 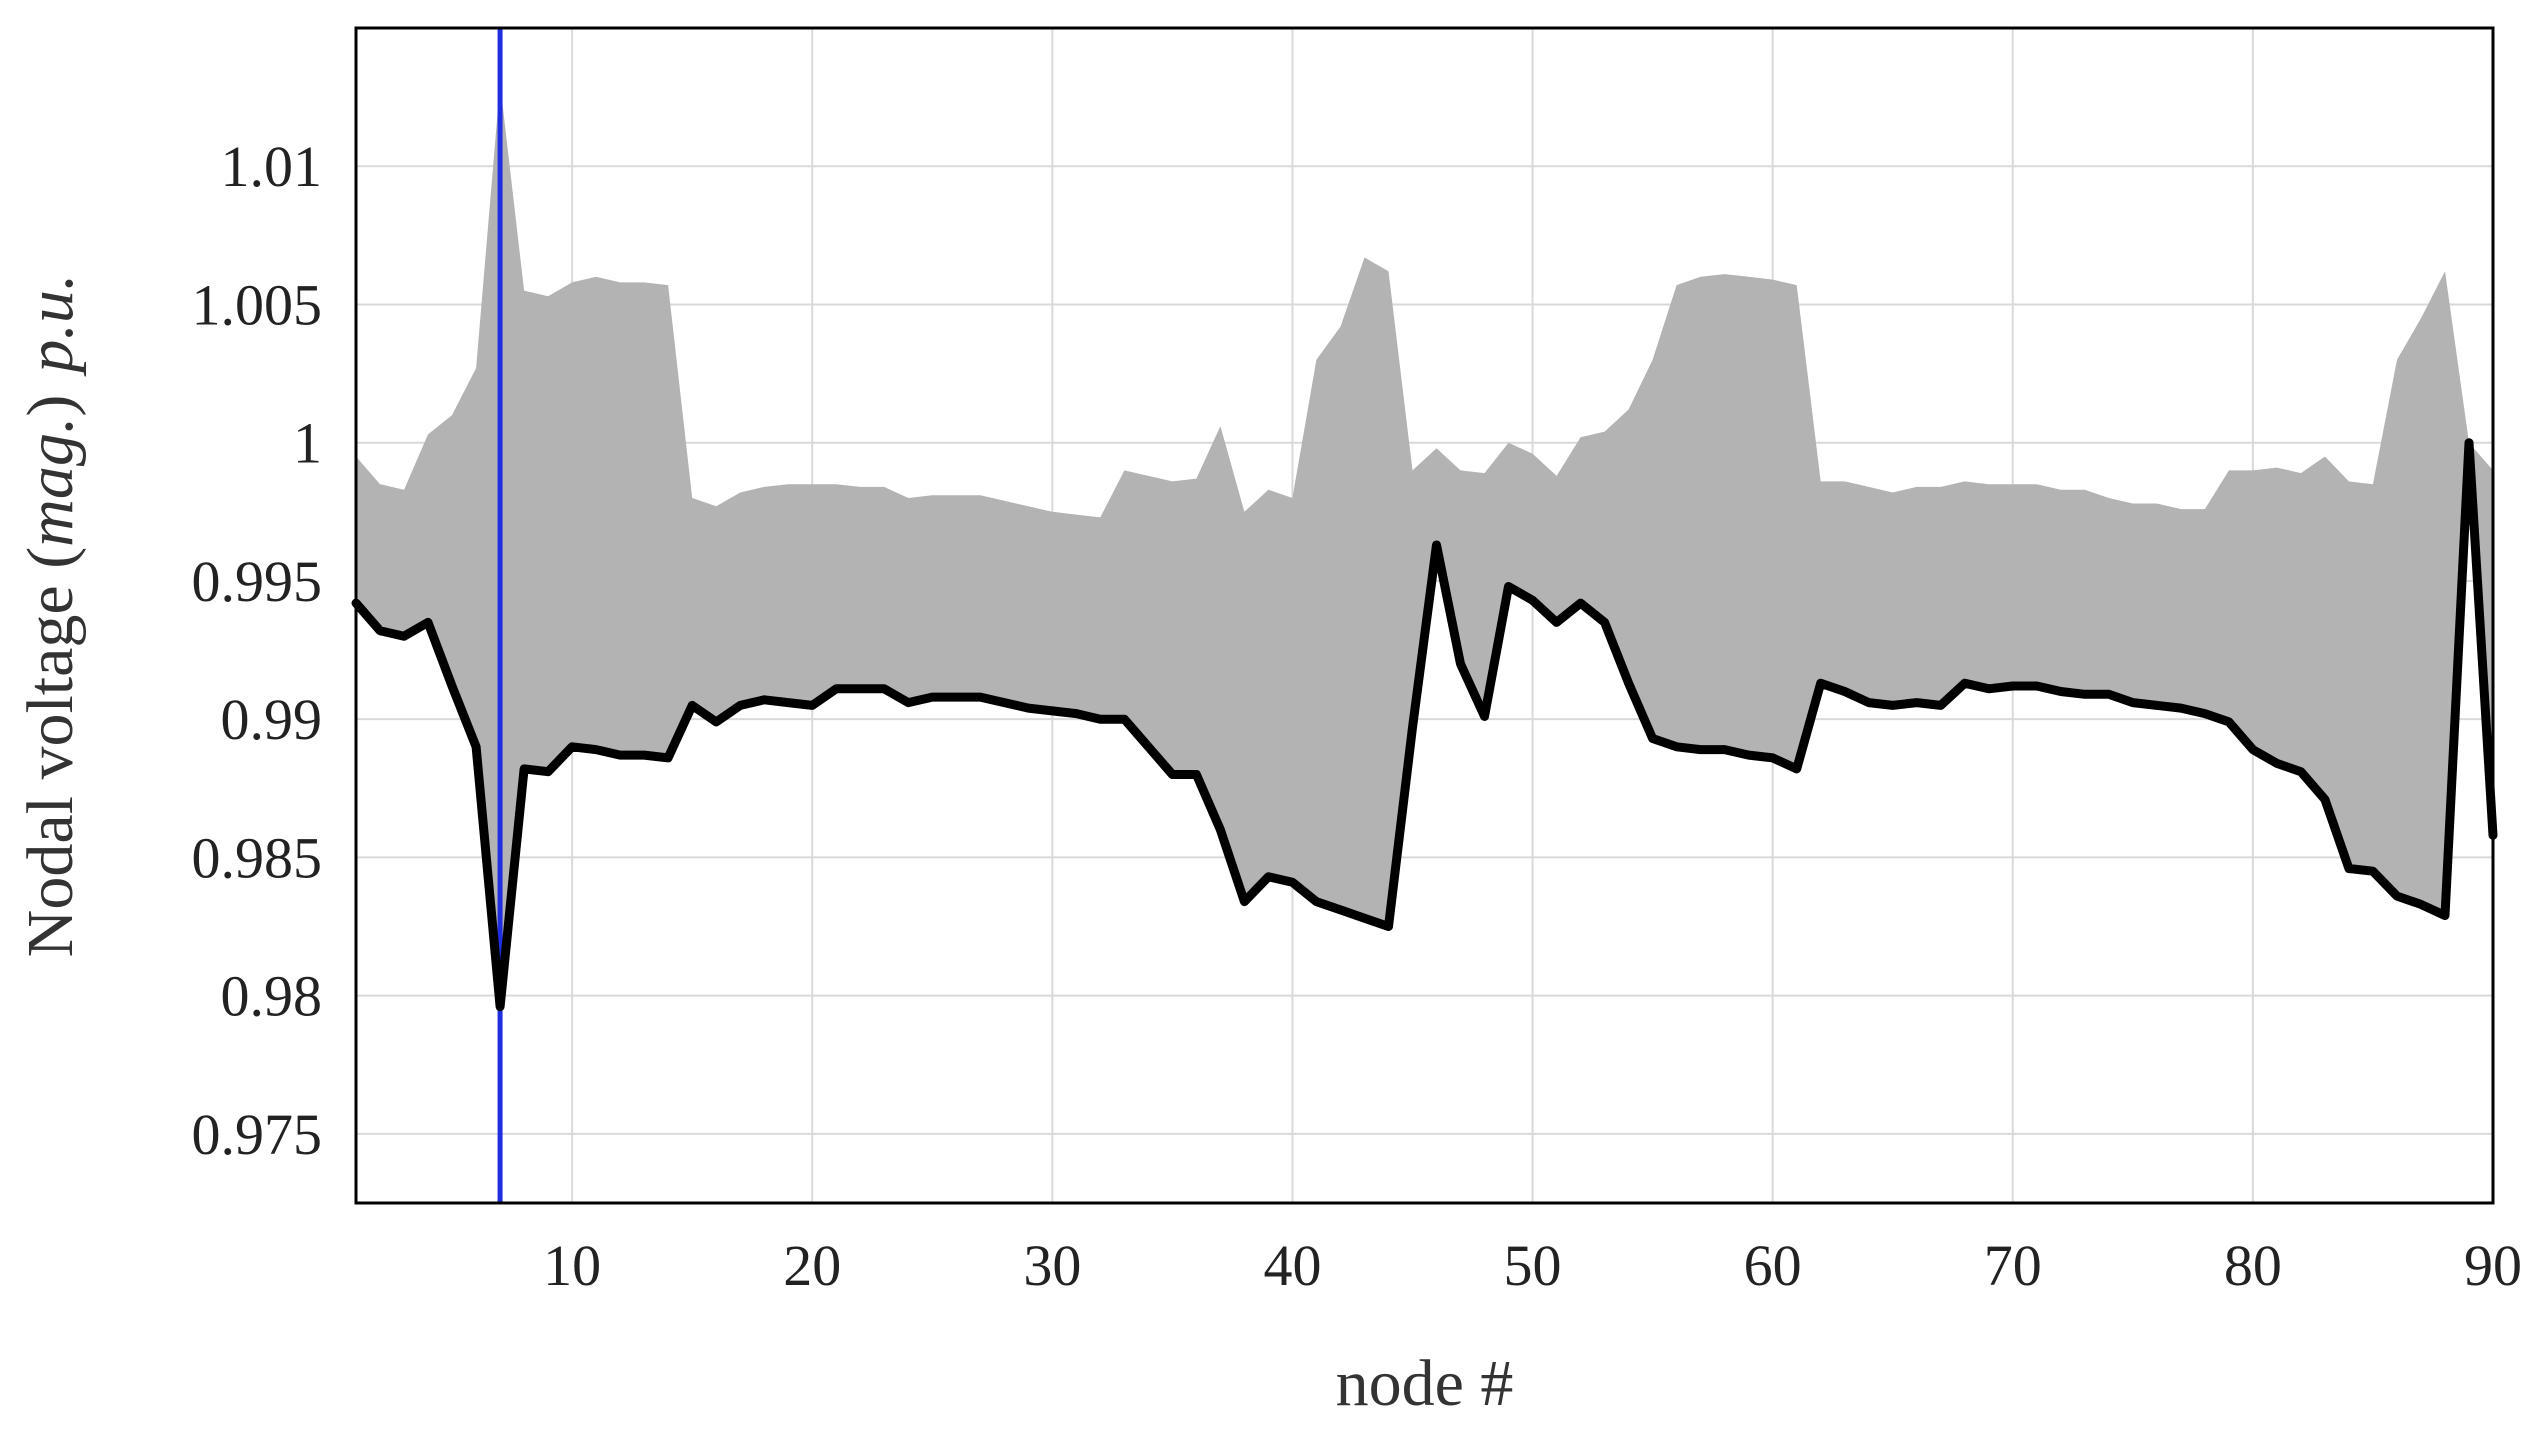 I want to click on x-tick-label: 80, so click(x=2253, y=1265).